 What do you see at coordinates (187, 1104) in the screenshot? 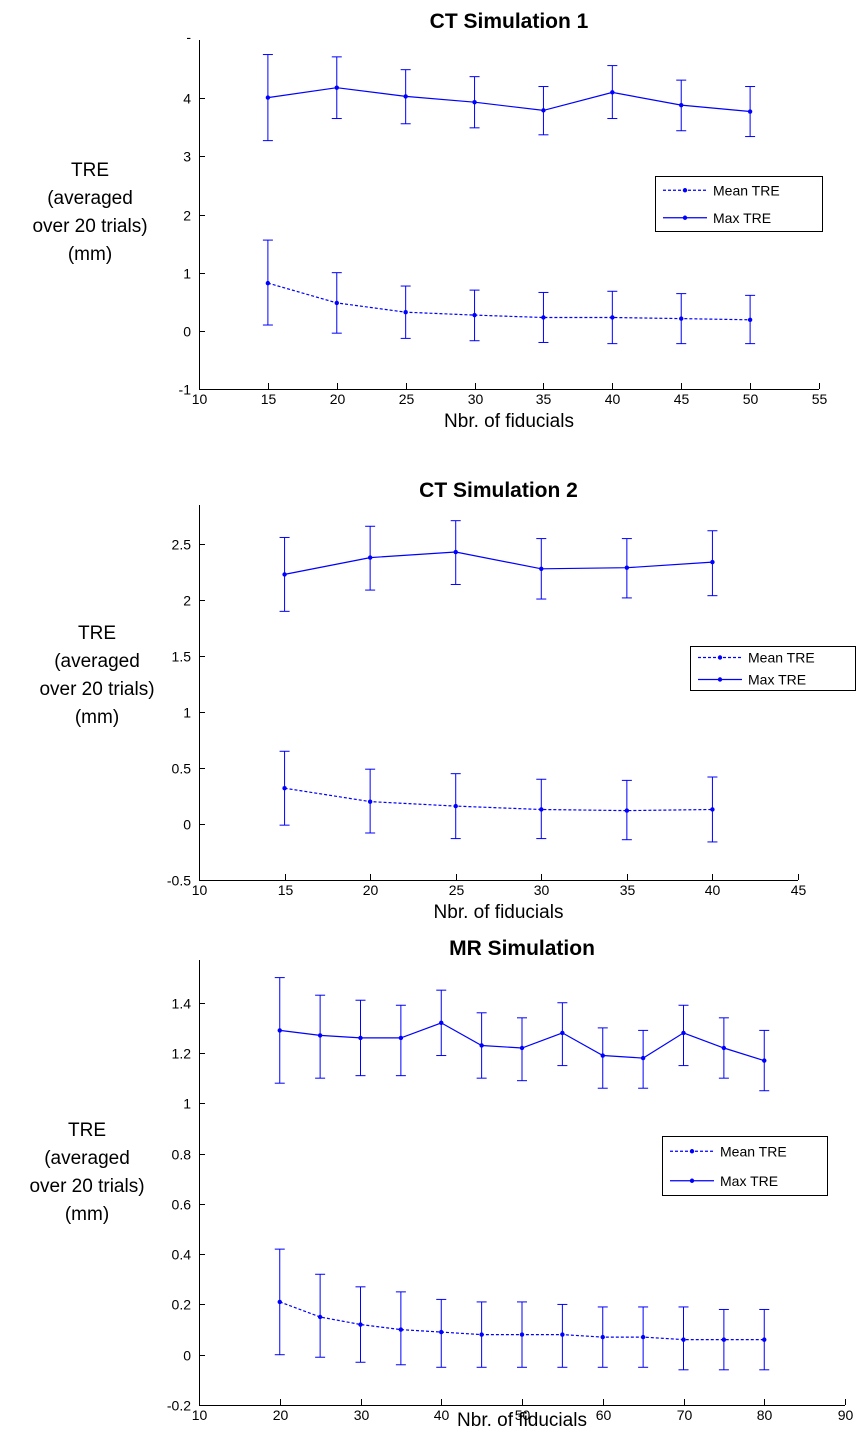
I see `y-tick-label: 1` at bounding box center [187, 1104].